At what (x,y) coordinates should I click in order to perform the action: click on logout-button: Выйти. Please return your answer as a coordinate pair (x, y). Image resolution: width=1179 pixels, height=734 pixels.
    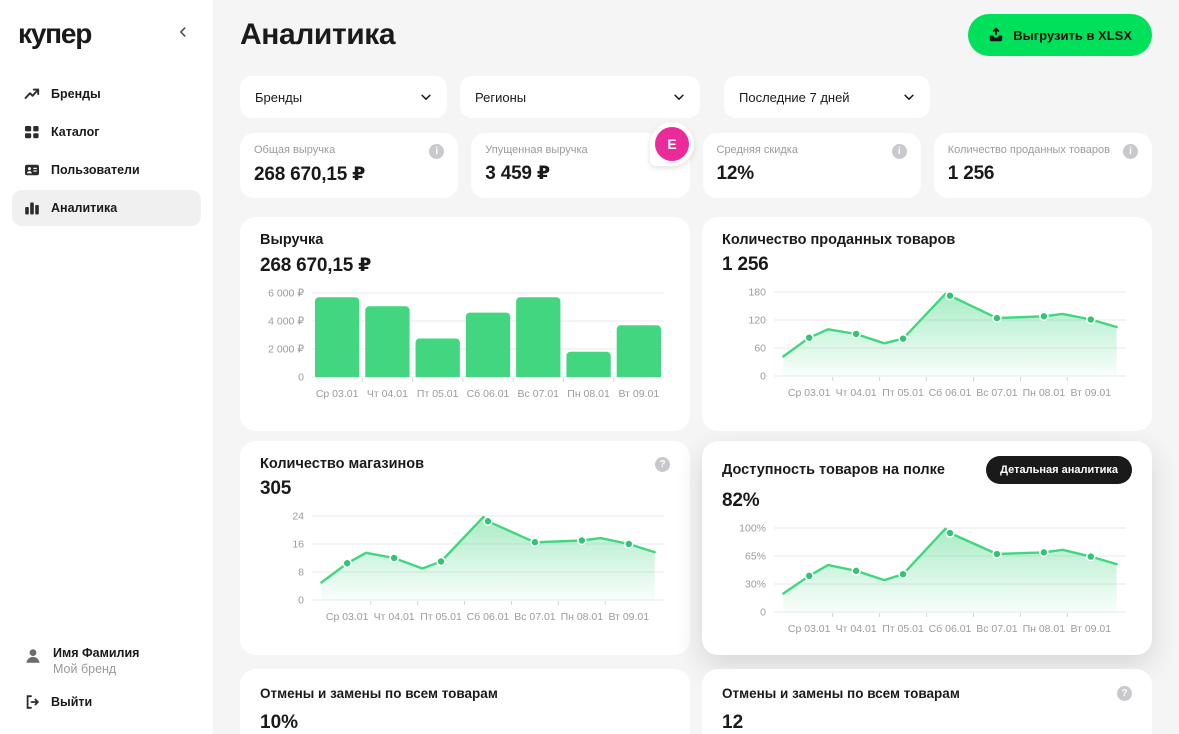
    Looking at the image, I should click on (106, 702).